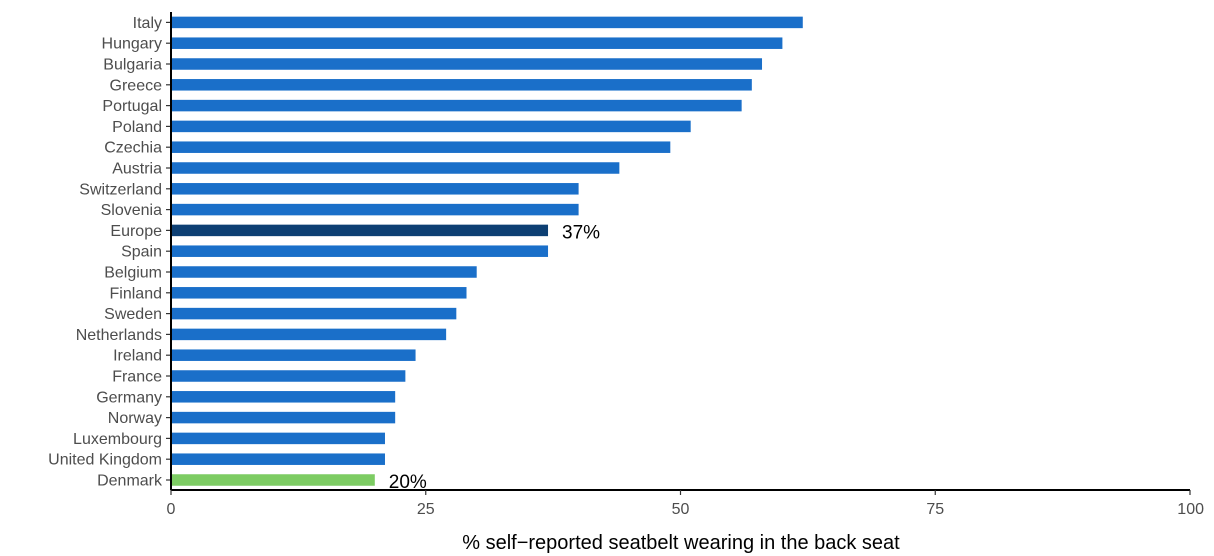 This screenshot has height=556, width=1214. Describe the element at coordinates (137, 377) in the screenshot. I see `category-label-france: France` at that location.